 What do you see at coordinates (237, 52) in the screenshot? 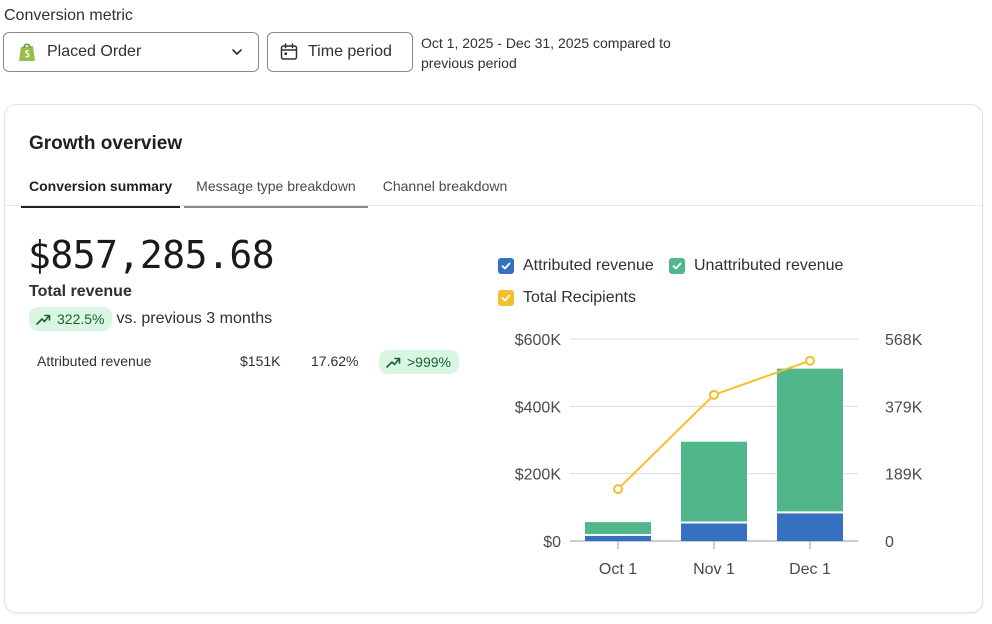
I see `chevron-down-icon` at bounding box center [237, 52].